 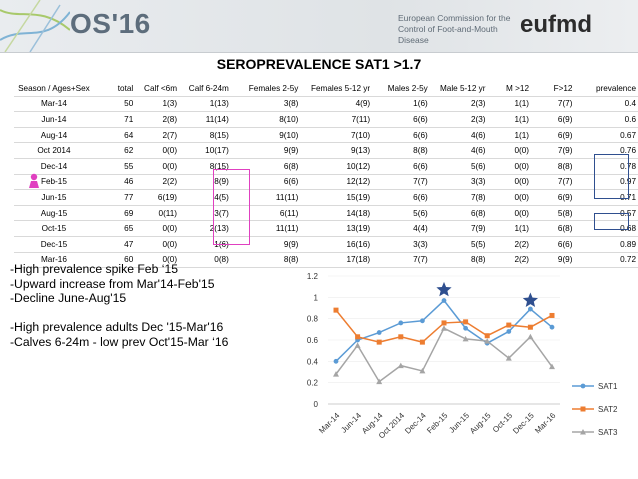 I want to click on column-header: Season / Ages+Sex, so click(x=54, y=89).